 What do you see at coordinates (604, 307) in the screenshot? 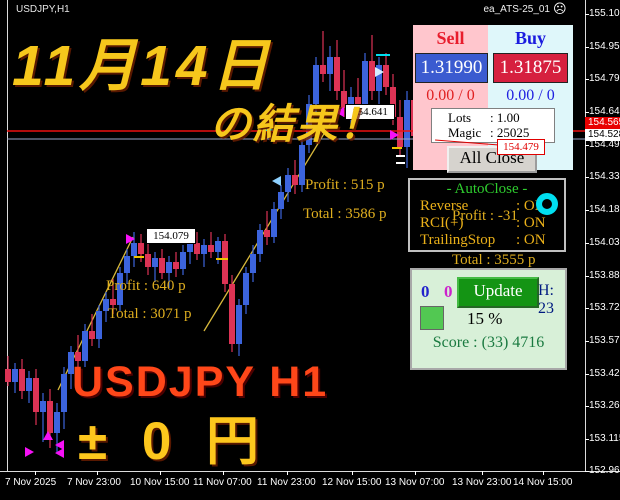
I see `price-tick-label: 153.725` at bounding box center [604, 307].